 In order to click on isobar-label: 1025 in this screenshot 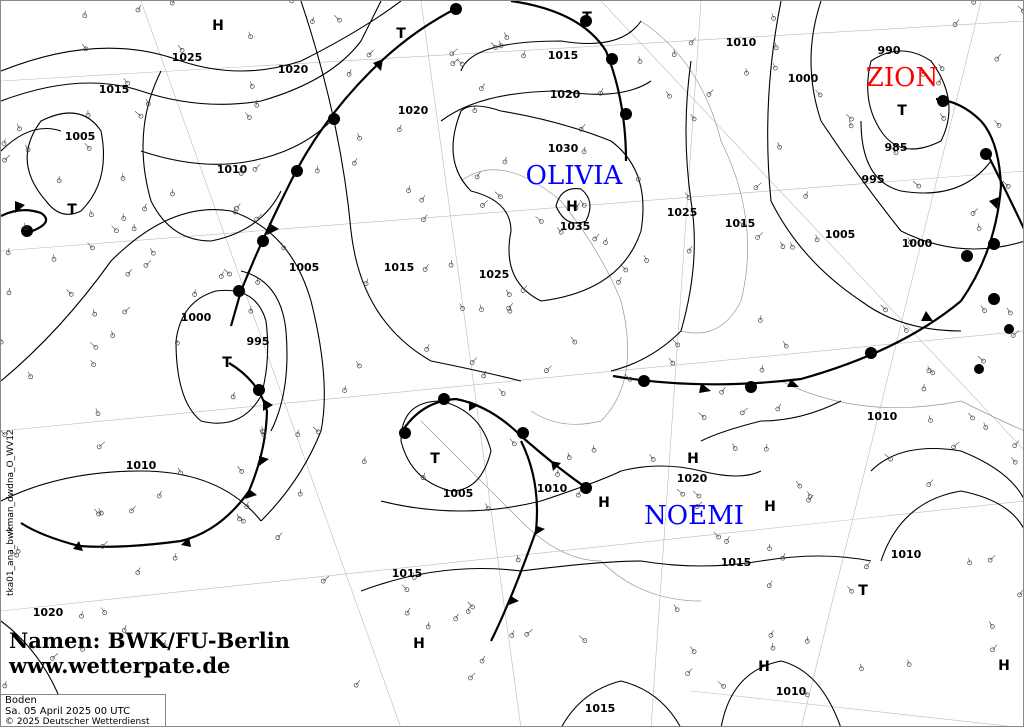, I will do `click(682, 212)`.